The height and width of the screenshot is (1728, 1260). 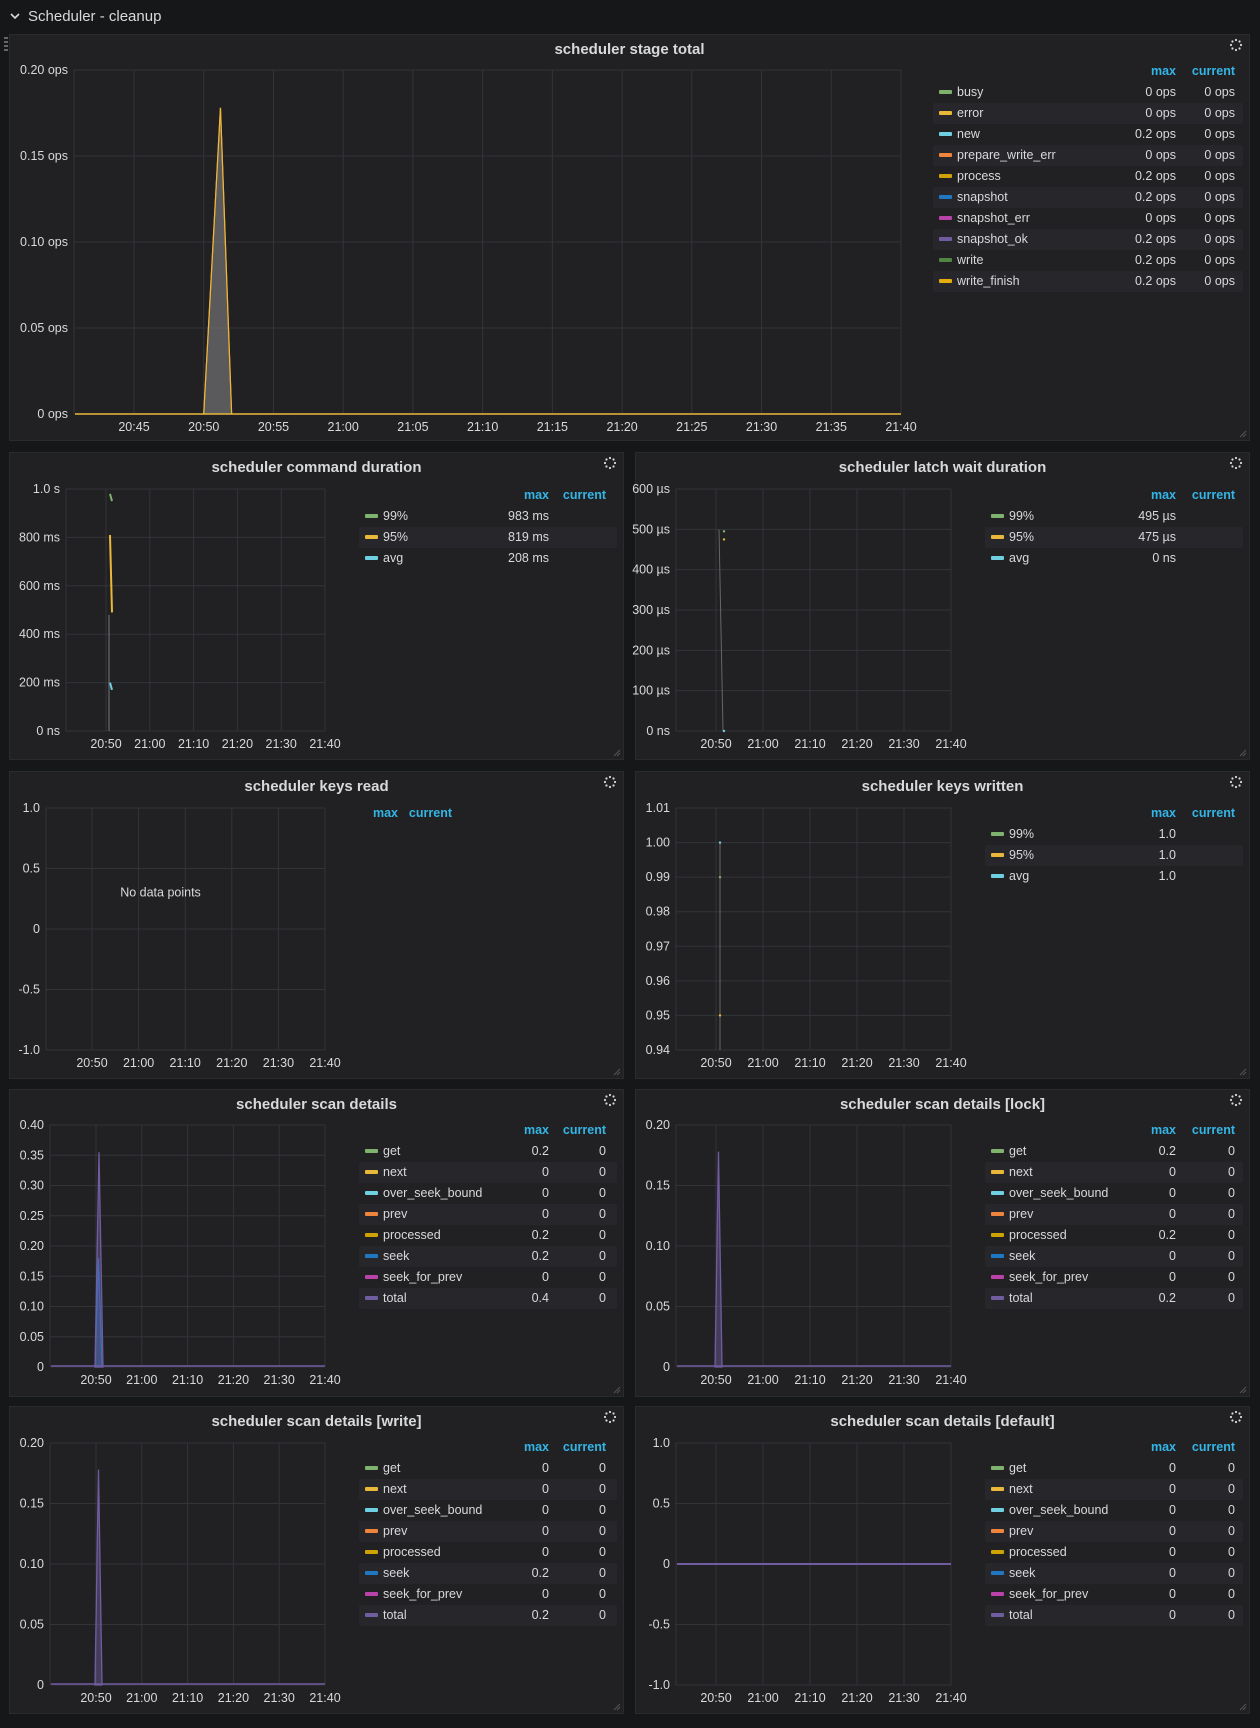 I want to click on y-tick-label: -1.0, so click(x=659, y=1685).